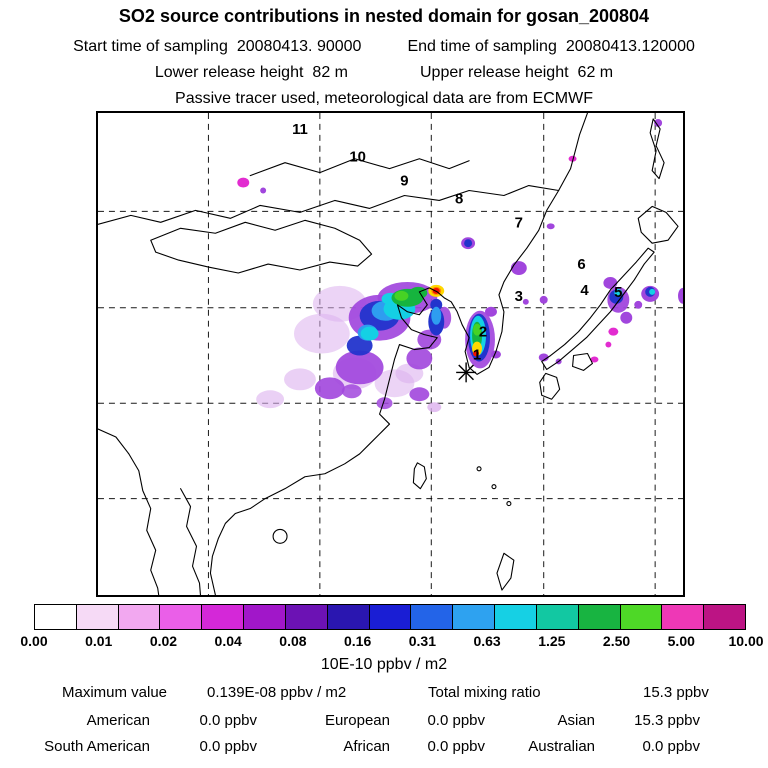  Describe the element at coordinates (300, 130) in the screenshot. I see `region-label: 11` at that location.